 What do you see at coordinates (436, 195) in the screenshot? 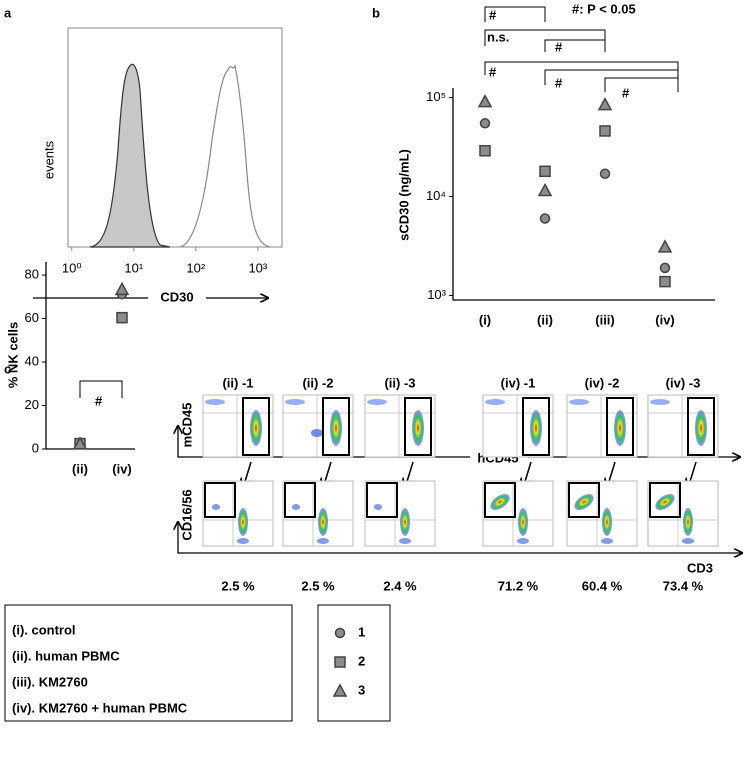
I see `y-tick-label: 10⁴` at bounding box center [436, 195].